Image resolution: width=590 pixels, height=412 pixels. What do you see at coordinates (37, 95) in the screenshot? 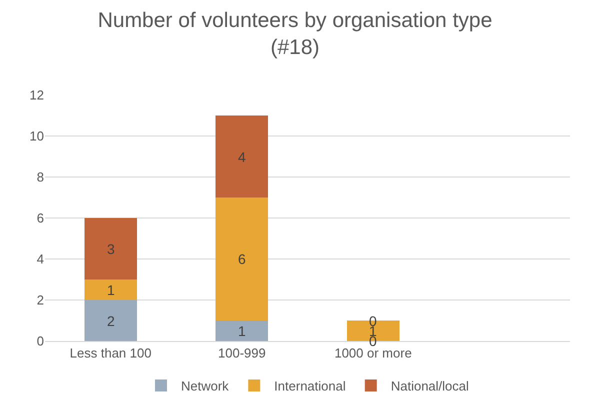
I see `y-tick-label: 12` at bounding box center [37, 95].